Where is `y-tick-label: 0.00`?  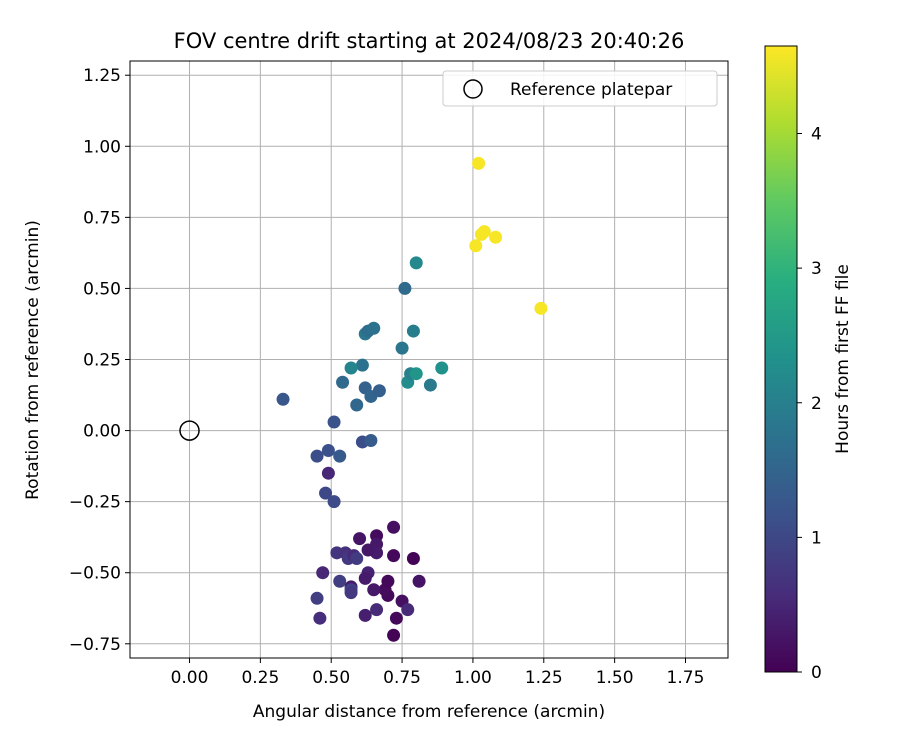
y-tick-label: 0.00 is located at coordinates (102, 432).